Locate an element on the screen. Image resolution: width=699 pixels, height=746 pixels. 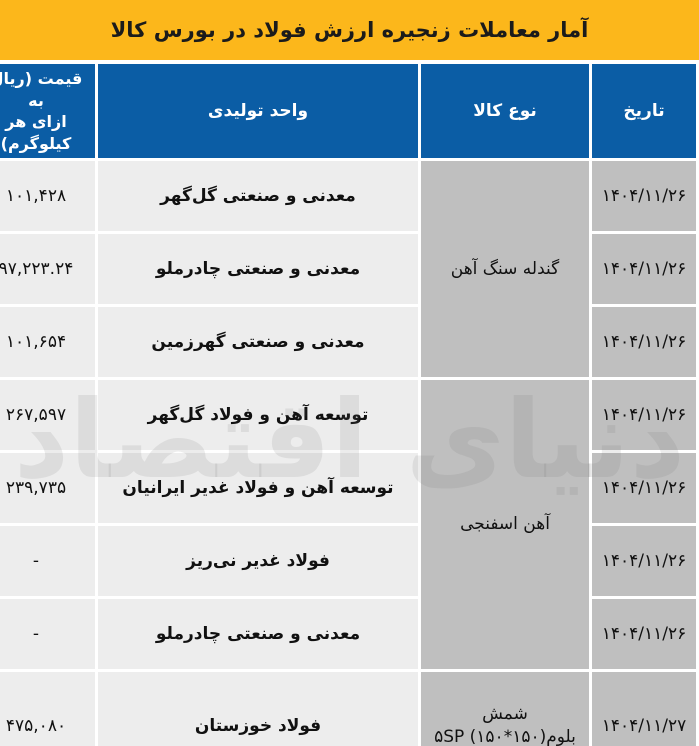
cell-producer-unit: معدنی و صنعتی گهرزمین is located at coordinates (258, 342).